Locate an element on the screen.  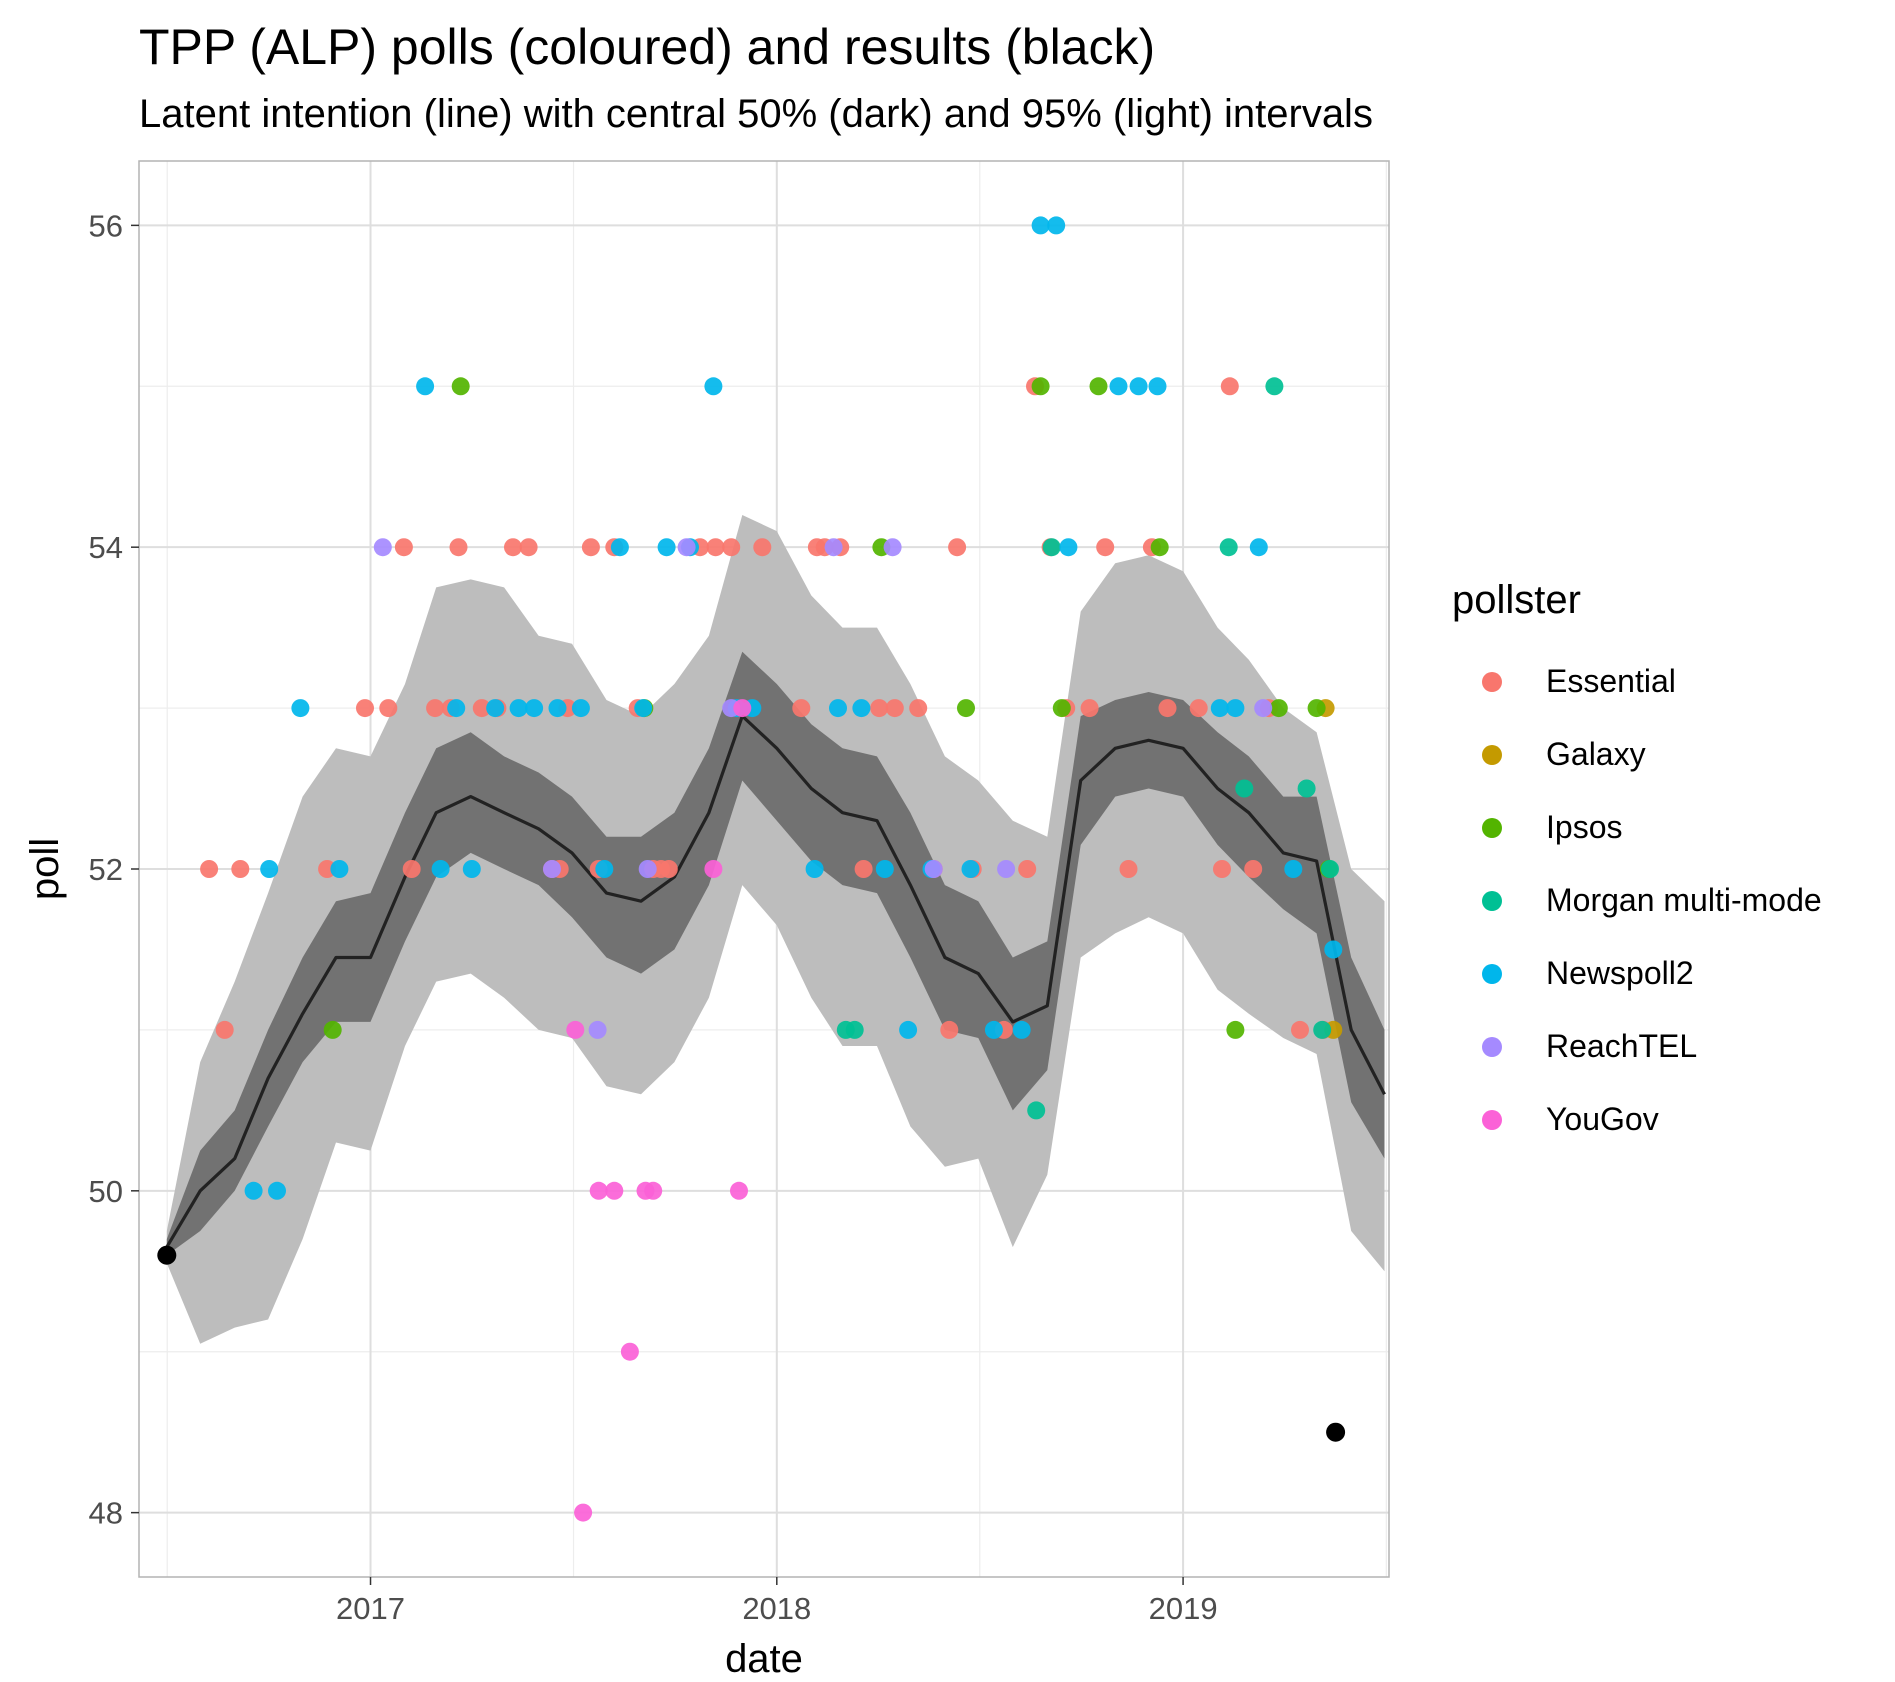
legend-swatch-yougov is located at coordinates (1492, 1119).